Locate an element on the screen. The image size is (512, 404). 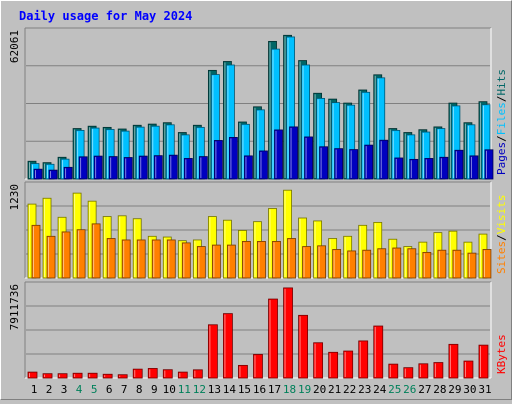
x-tick-label-day-17: 17 is located at coordinates (274, 389).